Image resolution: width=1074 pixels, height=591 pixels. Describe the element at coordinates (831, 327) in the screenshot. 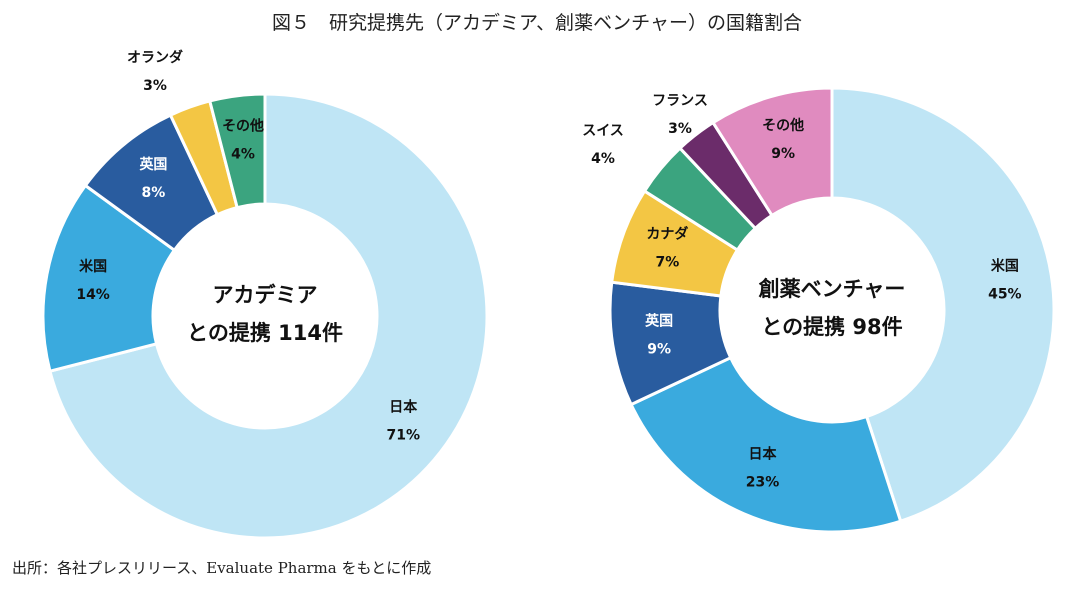

I see `center-label: との提携 98件` at that location.